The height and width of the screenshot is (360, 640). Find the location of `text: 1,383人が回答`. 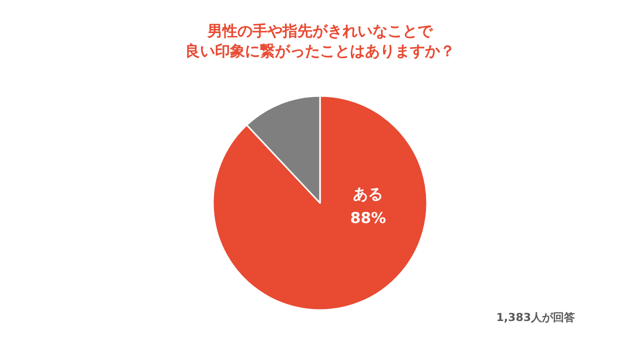

text: 1,383人が回答 is located at coordinates (536, 317).